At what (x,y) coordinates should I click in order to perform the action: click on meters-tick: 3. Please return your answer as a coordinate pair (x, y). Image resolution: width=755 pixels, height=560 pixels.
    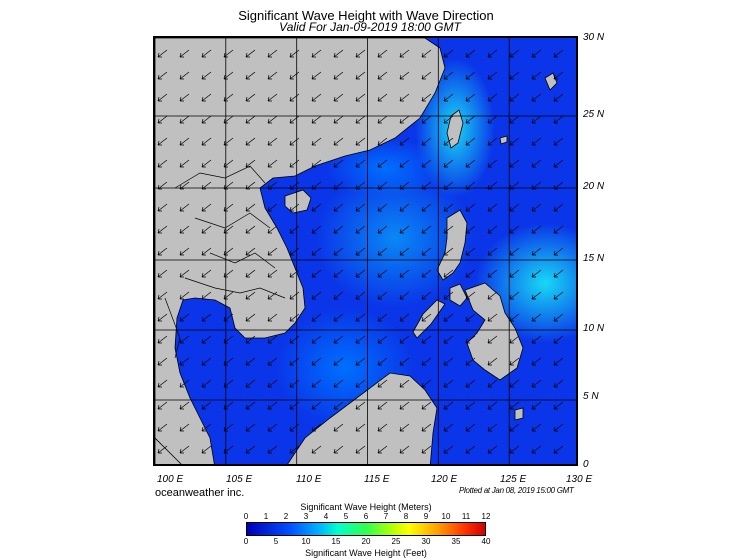
    Looking at the image, I should click on (306, 516).